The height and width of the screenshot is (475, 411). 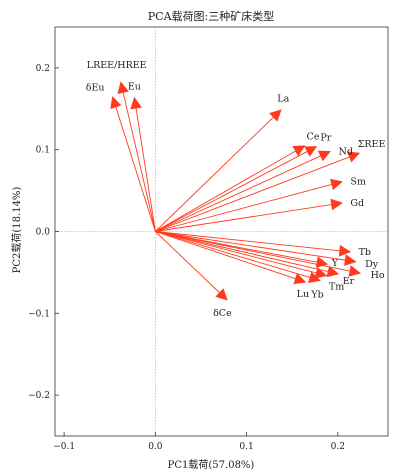 I want to click on x-tick-label: 0.0, so click(x=155, y=447).